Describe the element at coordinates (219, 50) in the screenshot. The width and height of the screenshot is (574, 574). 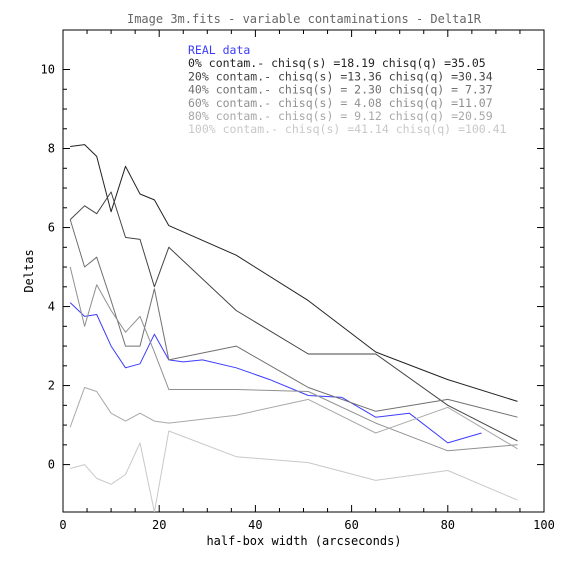
I see `legend-entry: REAL data` at that location.